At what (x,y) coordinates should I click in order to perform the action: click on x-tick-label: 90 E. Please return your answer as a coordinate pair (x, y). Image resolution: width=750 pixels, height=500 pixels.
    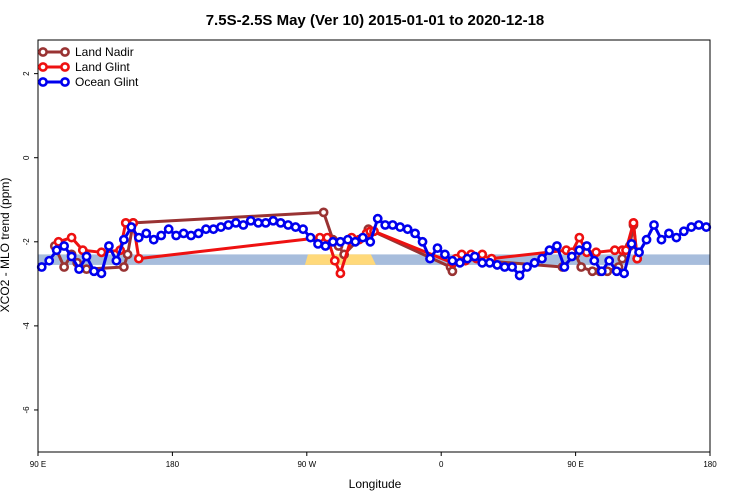
    Looking at the image, I should click on (575, 464).